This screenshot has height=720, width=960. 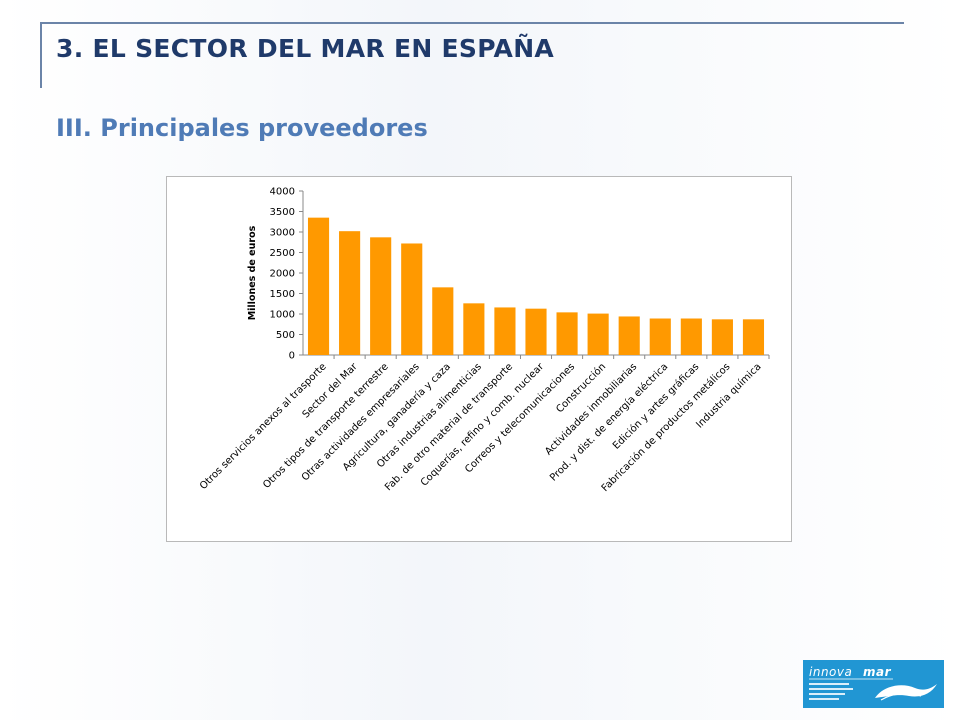 I want to click on y-tick-label: 2000, so click(x=282, y=274).